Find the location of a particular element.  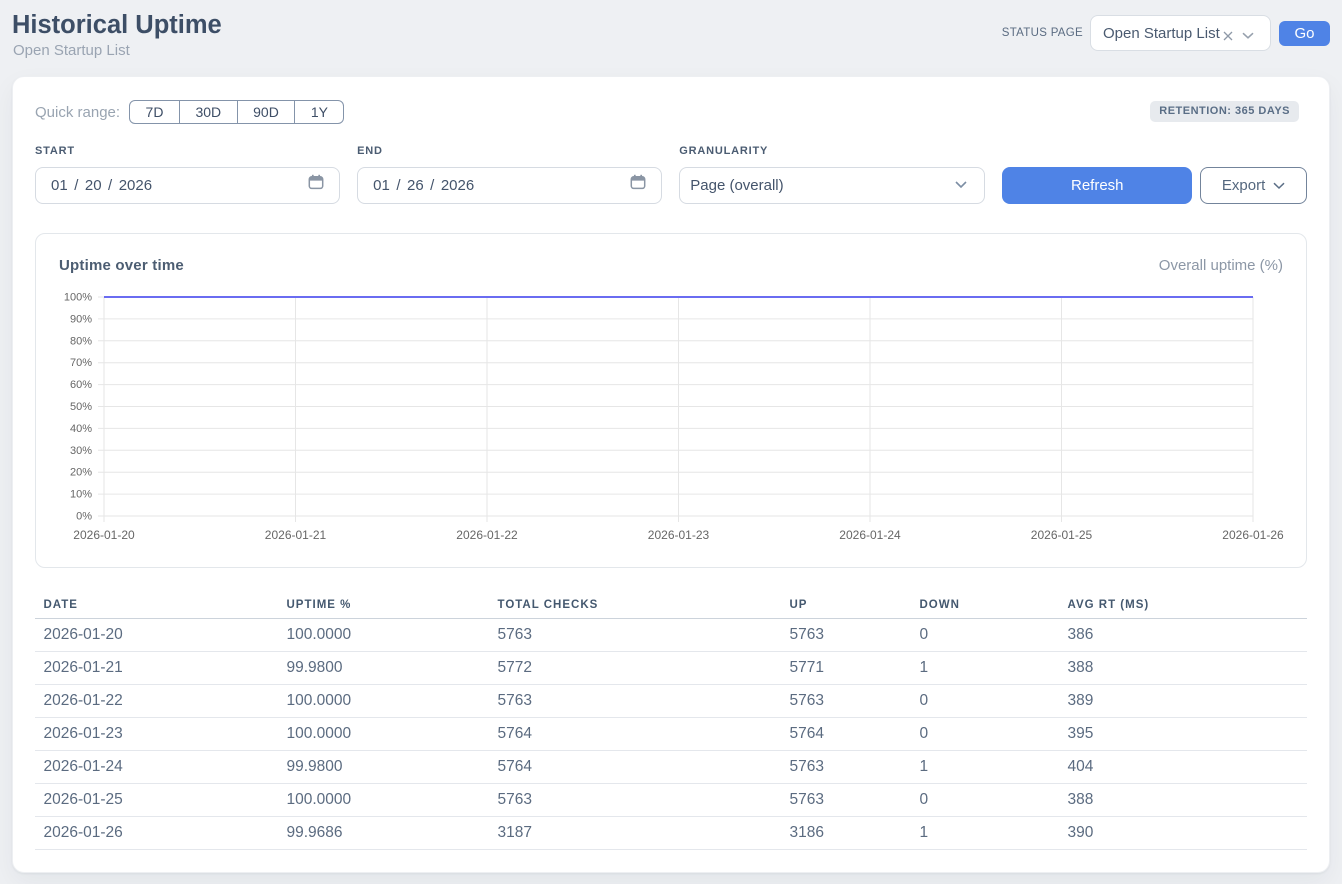

svg-text: 90% is located at coordinates (81, 319).